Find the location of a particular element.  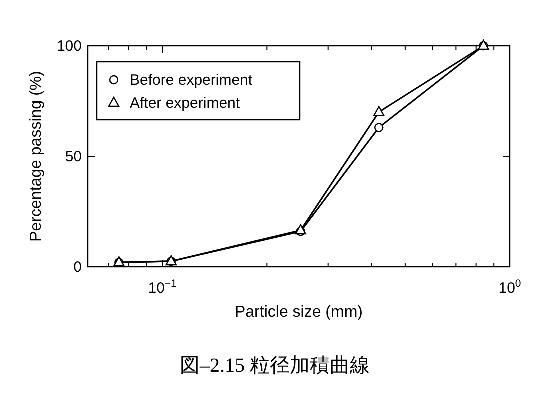

x-axis-title: Particle size (mm) is located at coordinates (299, 312).